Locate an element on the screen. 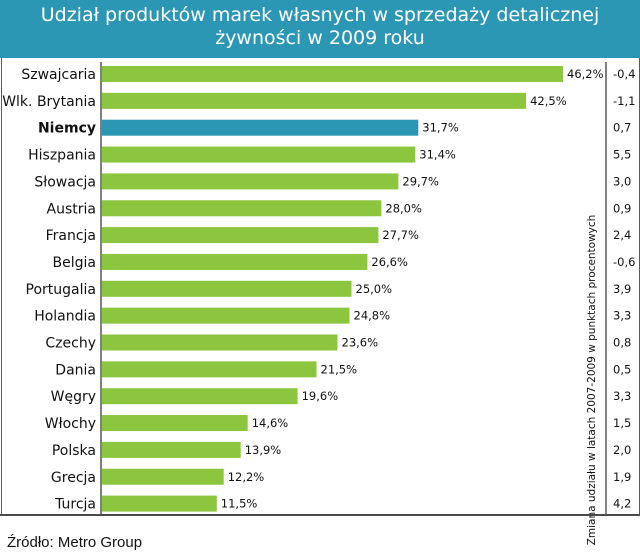 This screenshot has width=640, height=553. value-label: 26,6% is located at coordinates (389, 262).